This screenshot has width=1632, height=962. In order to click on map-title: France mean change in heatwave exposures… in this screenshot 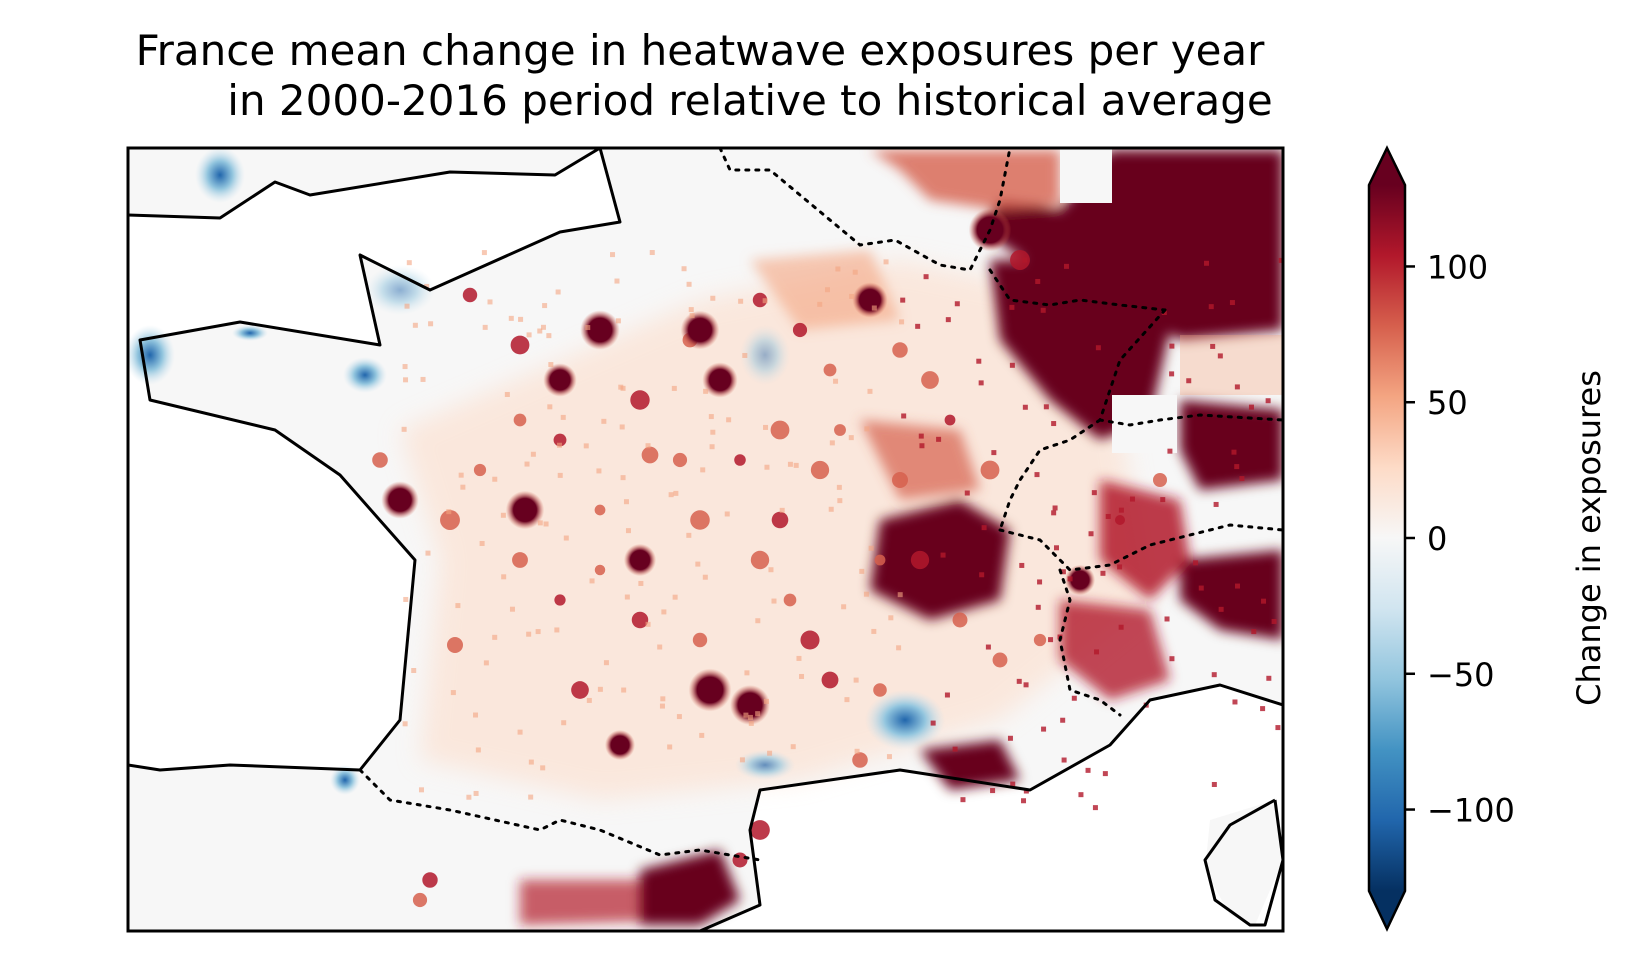, I will do `click(700, 76)`.